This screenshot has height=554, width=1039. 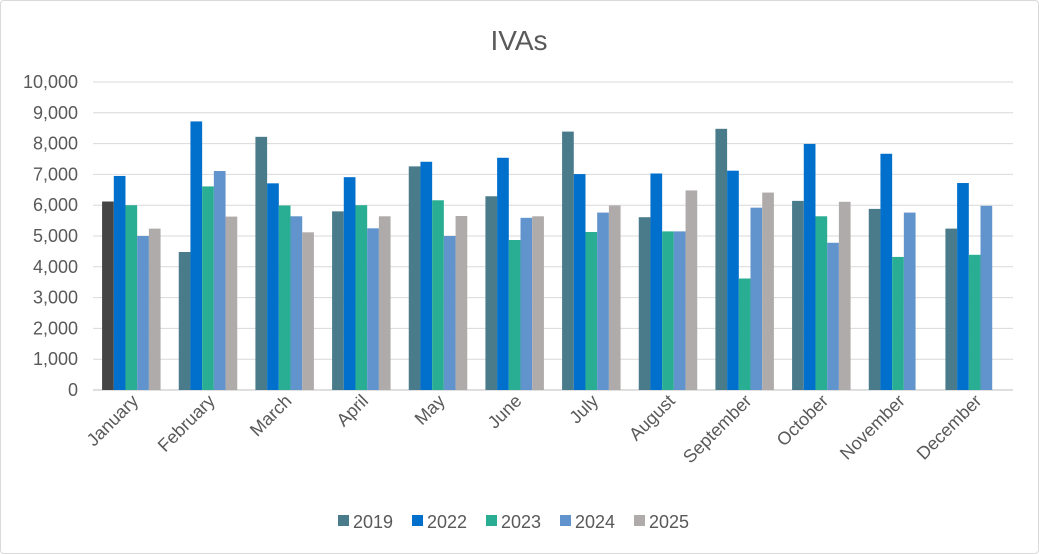 What do you see at coordinates (833, 316) in the screenshot?
I see `bar-2024-october` at bounding box center [833, 316].